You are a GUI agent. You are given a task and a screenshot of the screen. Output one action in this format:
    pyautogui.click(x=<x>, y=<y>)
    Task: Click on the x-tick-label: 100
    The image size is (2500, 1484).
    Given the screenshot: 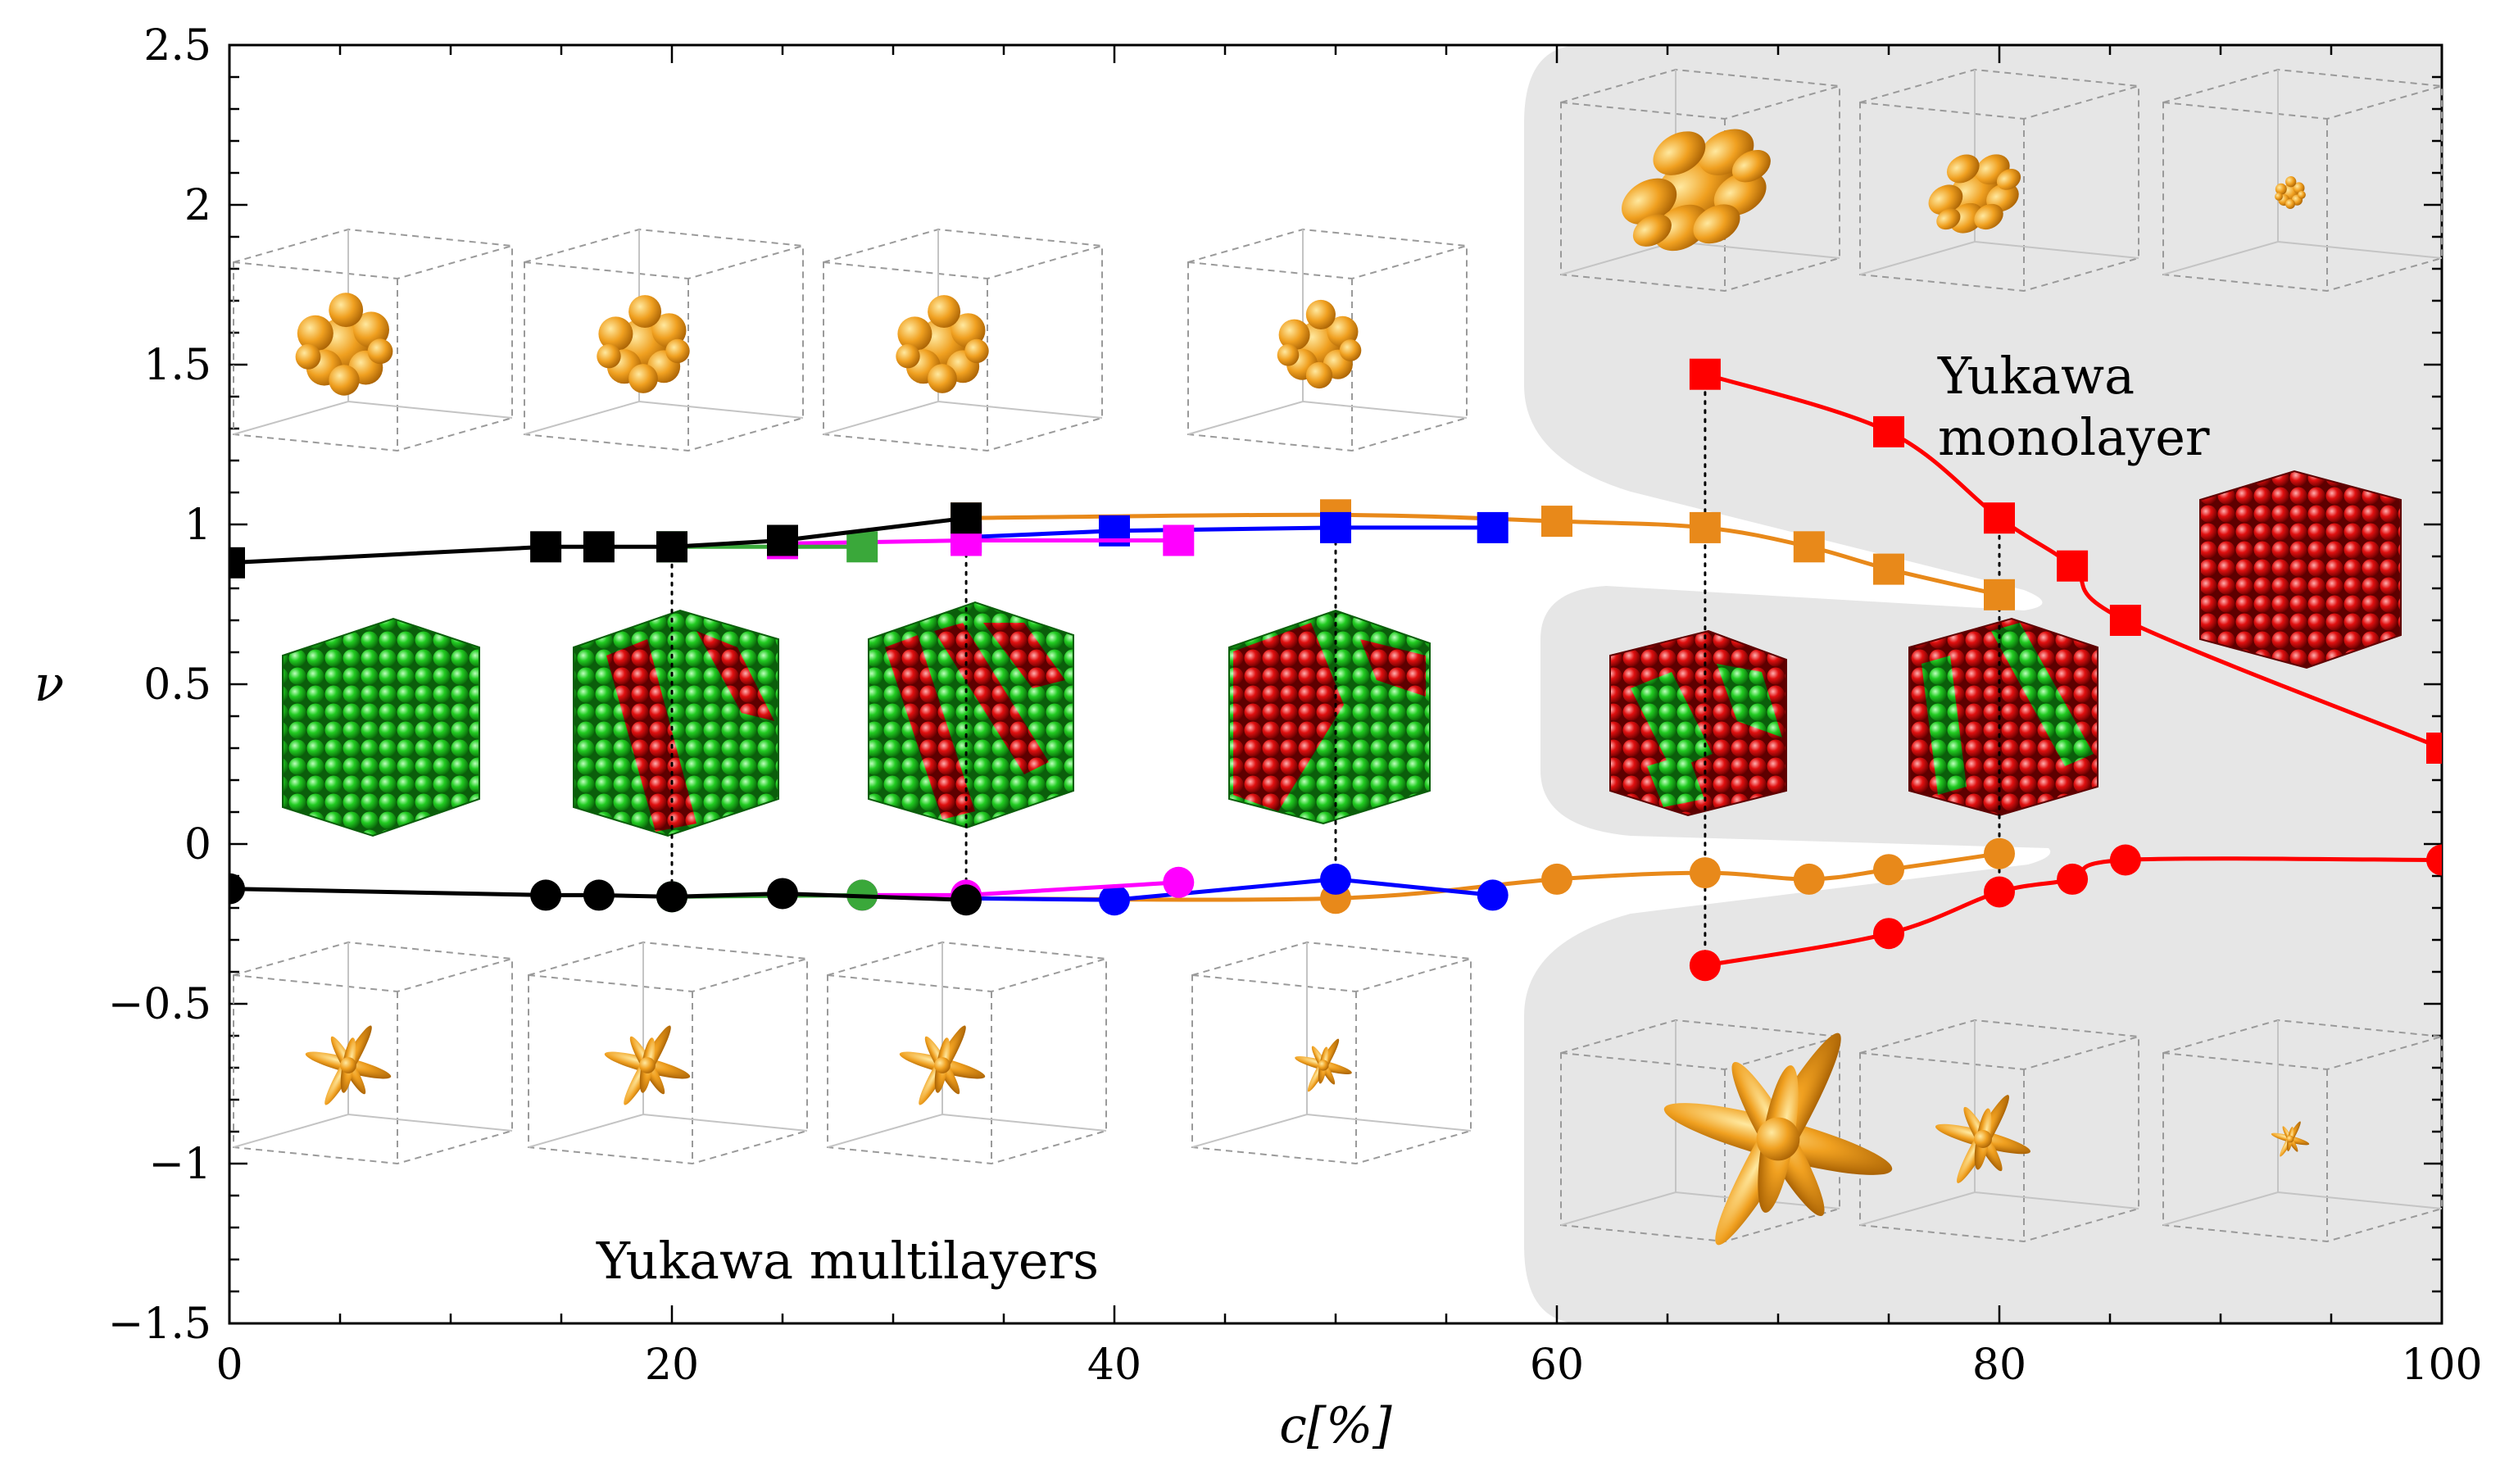 What is the action you would take?
    pyautogui.click(x=2441, y=1365)
    